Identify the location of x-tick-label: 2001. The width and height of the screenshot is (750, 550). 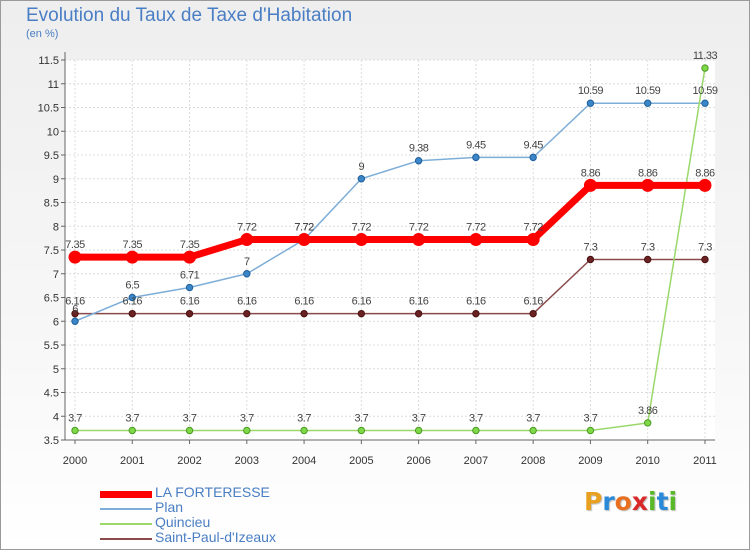
(132, 461).